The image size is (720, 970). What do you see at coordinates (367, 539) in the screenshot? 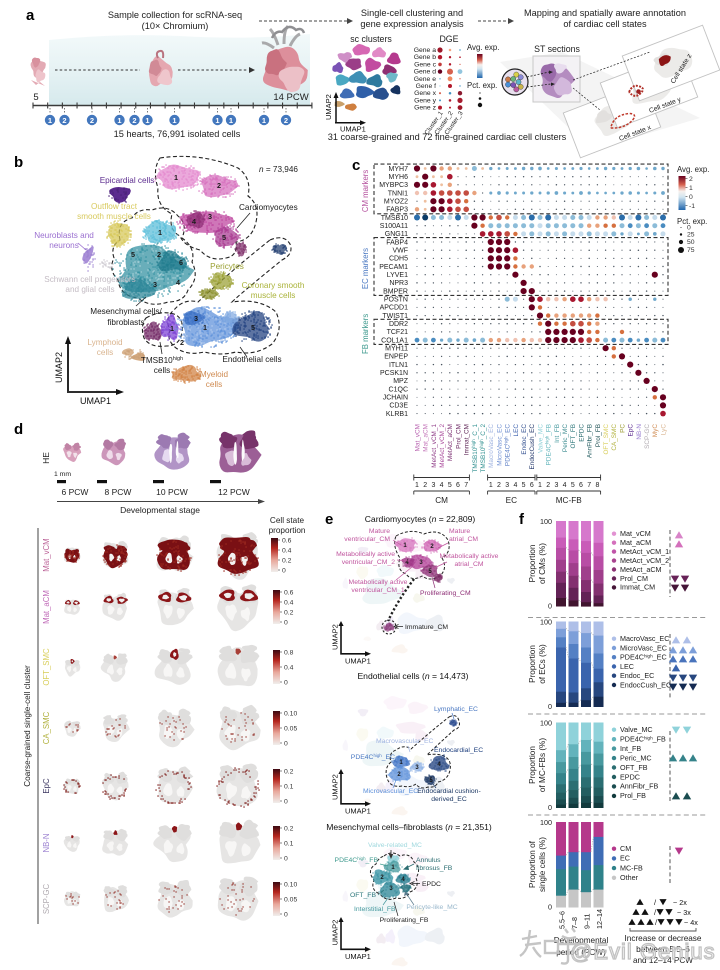
I see `svg-text: ventricular_CM` at bounding box center [367, 539].